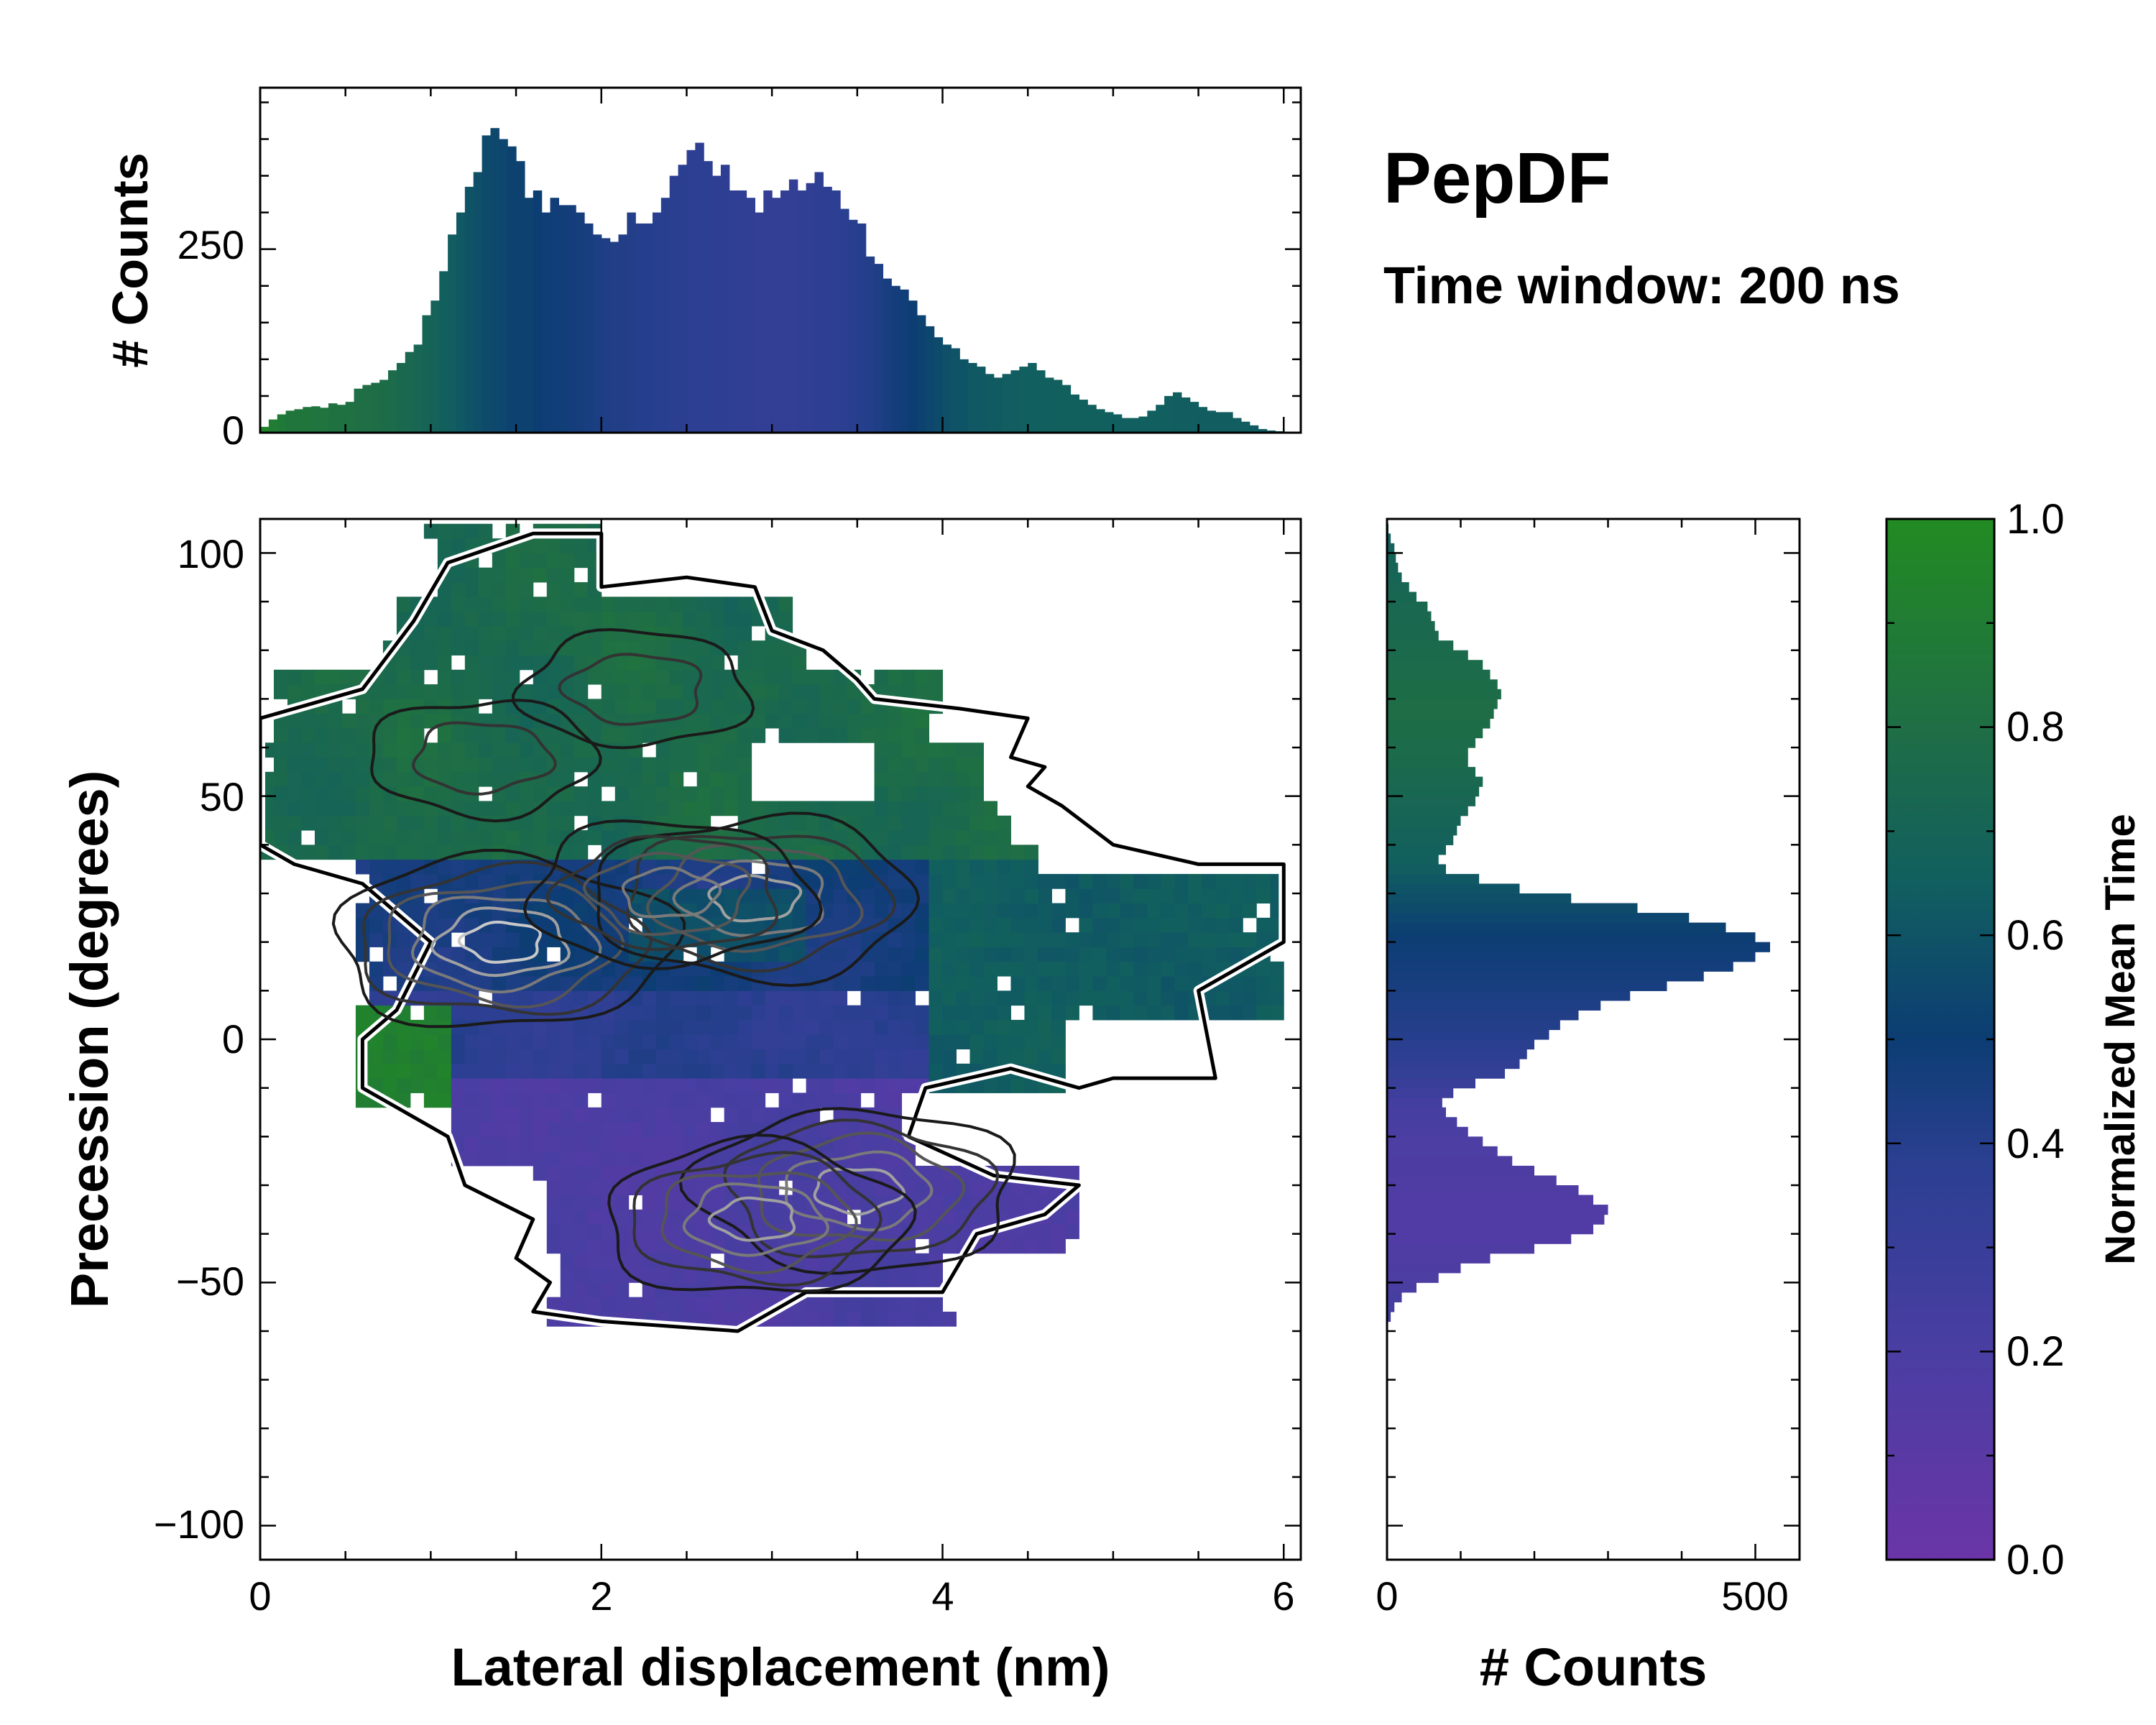  What do you see at coordinates (1754, 1596) in the screenshot?
I see `right-xtick-label: 500` at bounding box center [1754, 1596].